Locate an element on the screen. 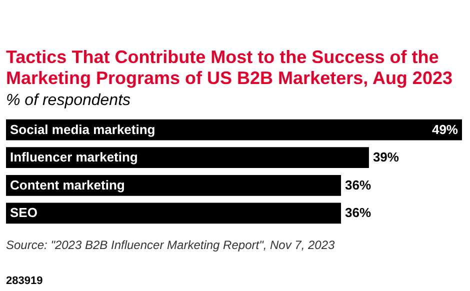 This screenshot has height=291, width=470. data-label: 39% is located at coordinates (386, 157).